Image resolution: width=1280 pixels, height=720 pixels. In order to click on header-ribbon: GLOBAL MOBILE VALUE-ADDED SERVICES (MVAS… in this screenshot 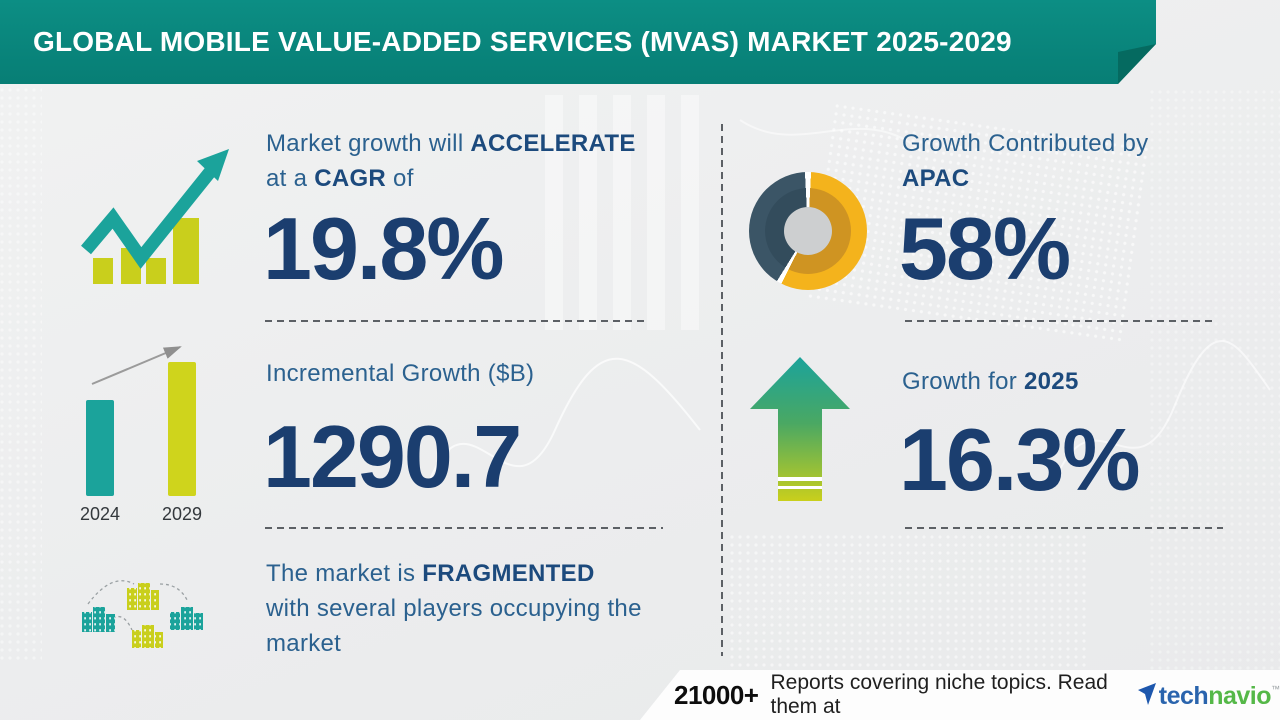, I will do `click(578, 42)`.